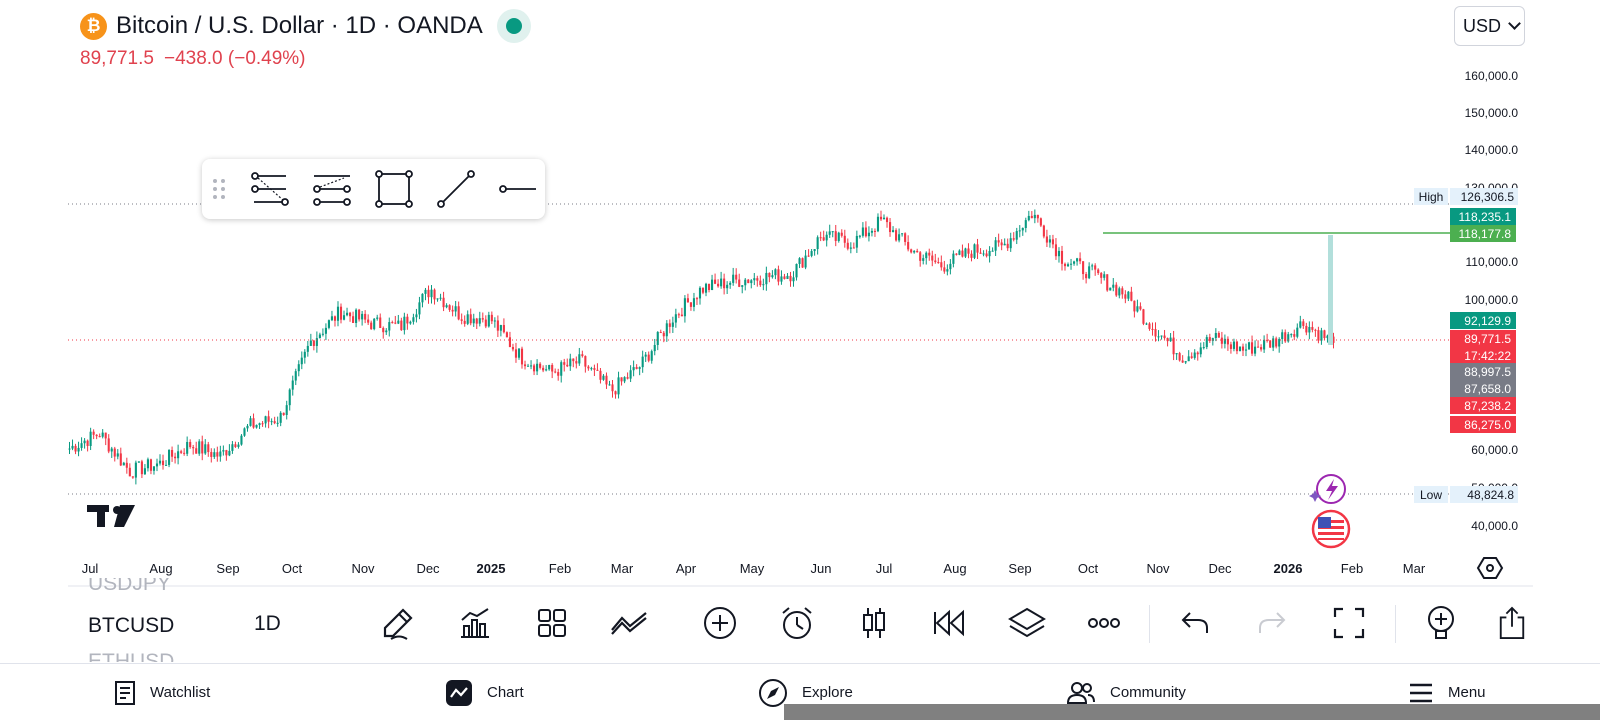  Describe the element at coordinates (398, 623) in the screenshot. I see `draw-pen-icon` at that location.